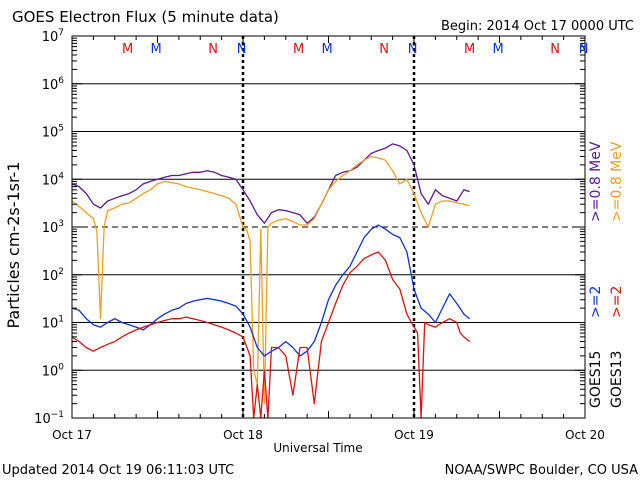  I want to click on x-tick-label: Oct 18, so click(243, 435).